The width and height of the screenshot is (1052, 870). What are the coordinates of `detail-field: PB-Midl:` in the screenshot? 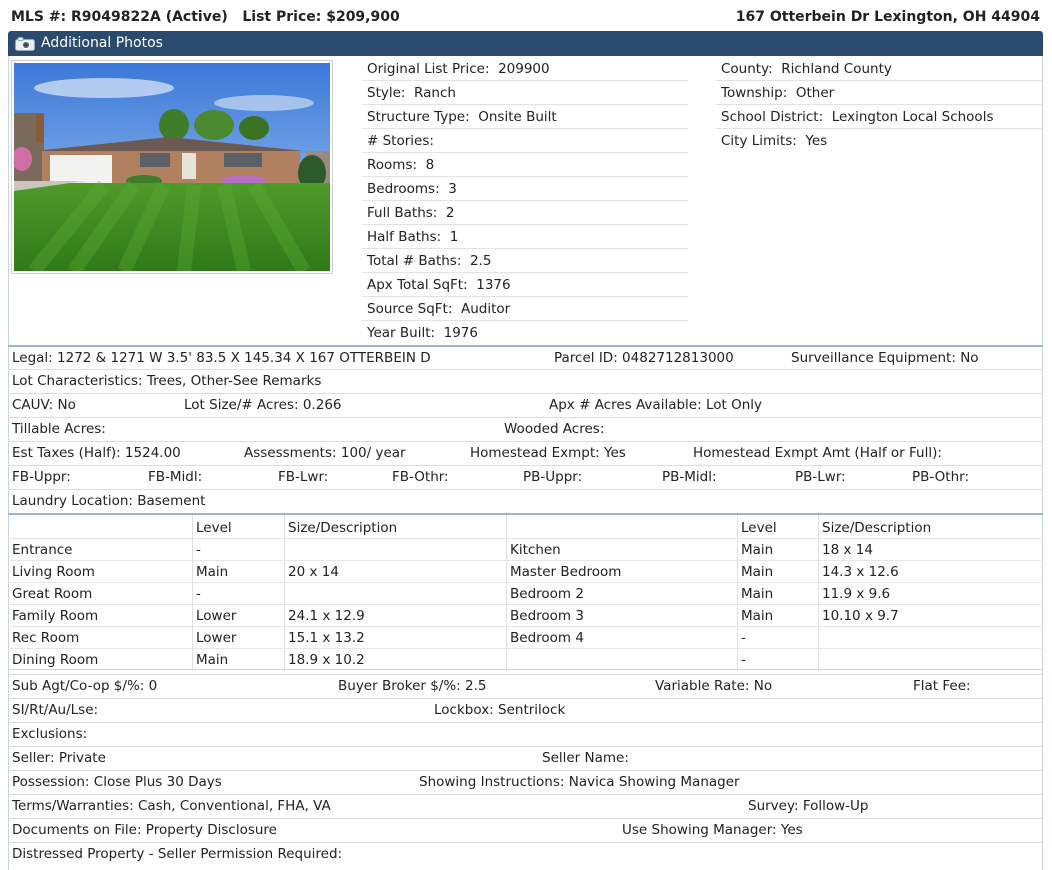 It's located at (689, 477).